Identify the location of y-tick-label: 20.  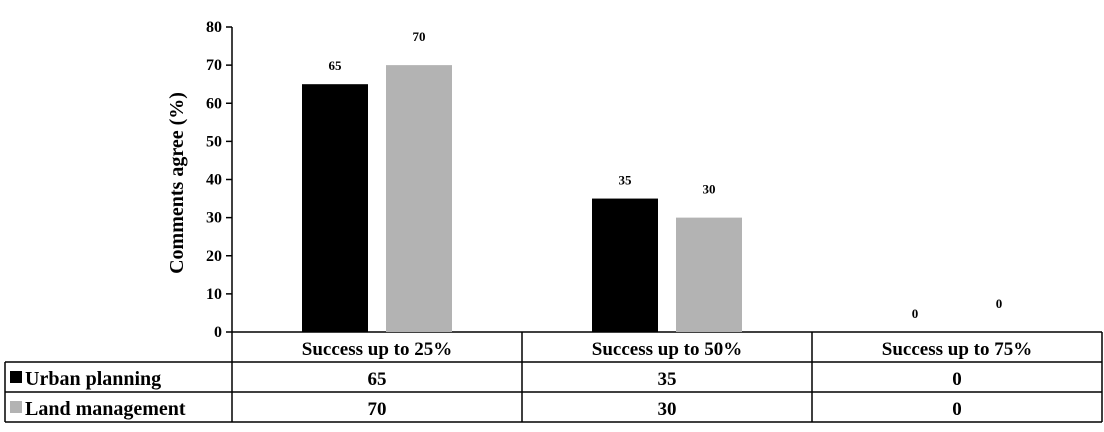
(214, 256).